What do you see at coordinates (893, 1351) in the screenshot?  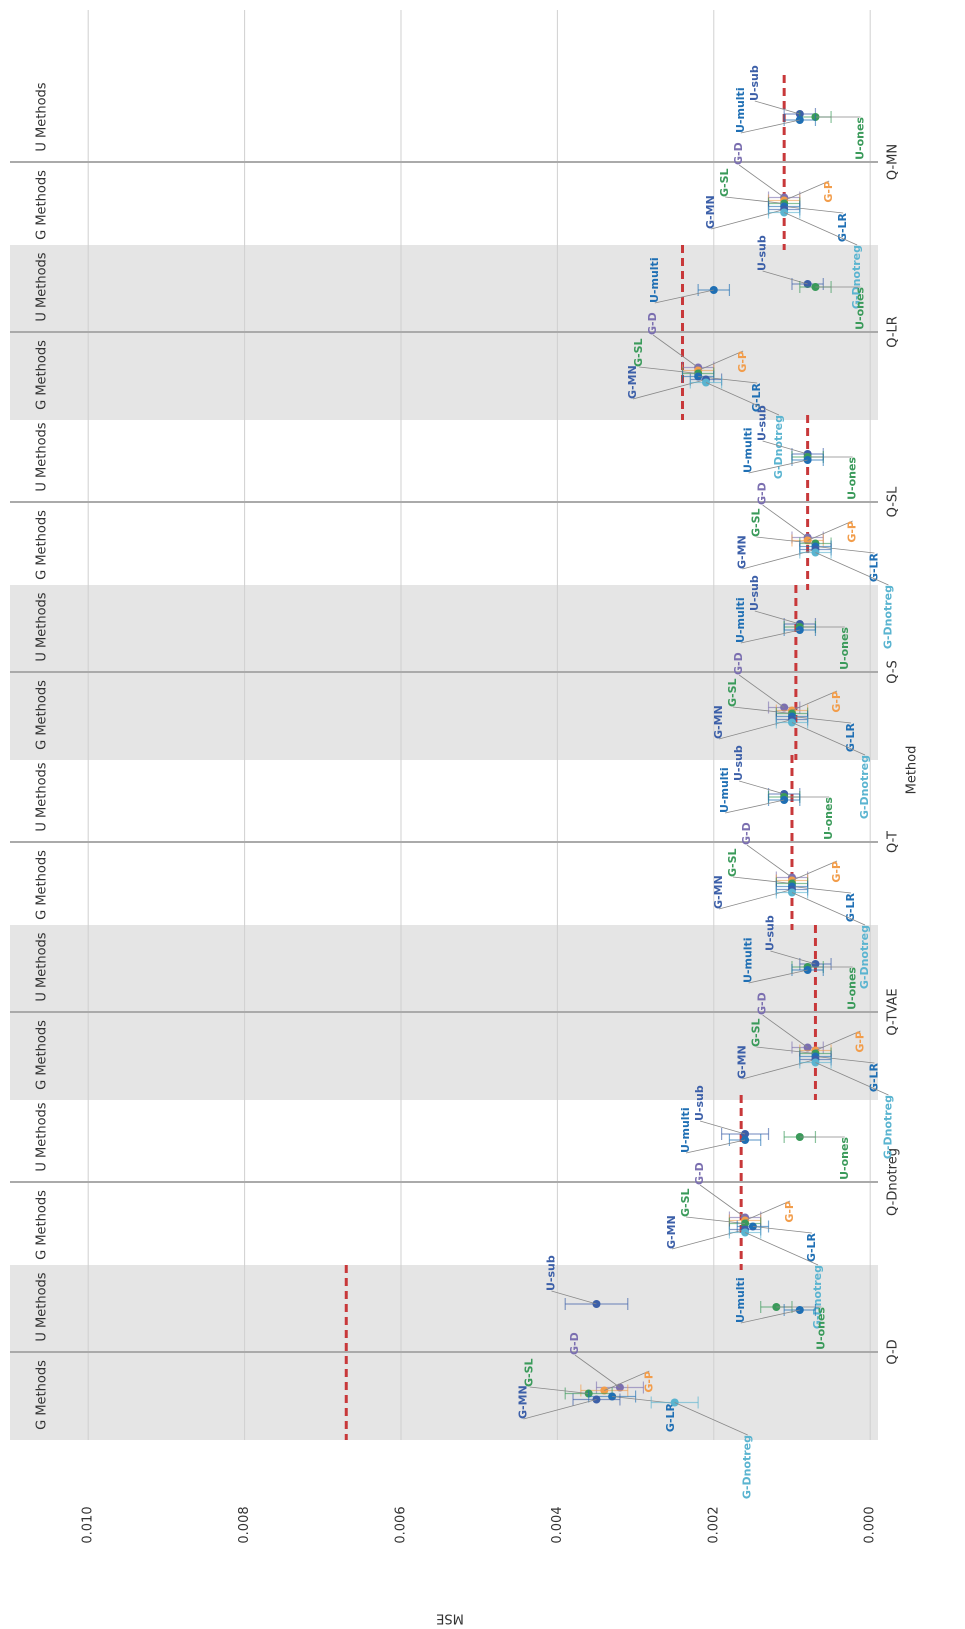 I see `y-tick-label: Q-D` at bounding box center [893, 1351].